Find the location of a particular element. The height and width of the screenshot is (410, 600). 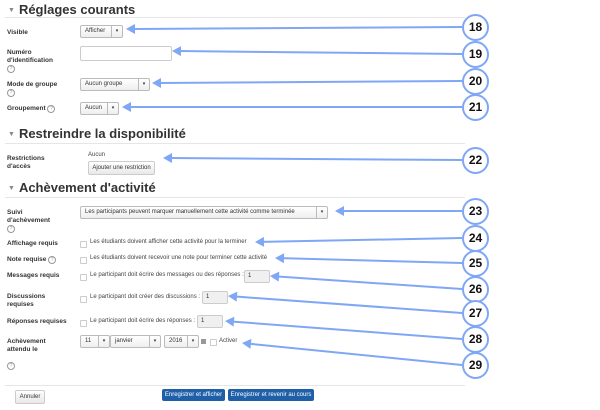

grouping-select: Aucun ▾ is located at coordinates (99, 108).